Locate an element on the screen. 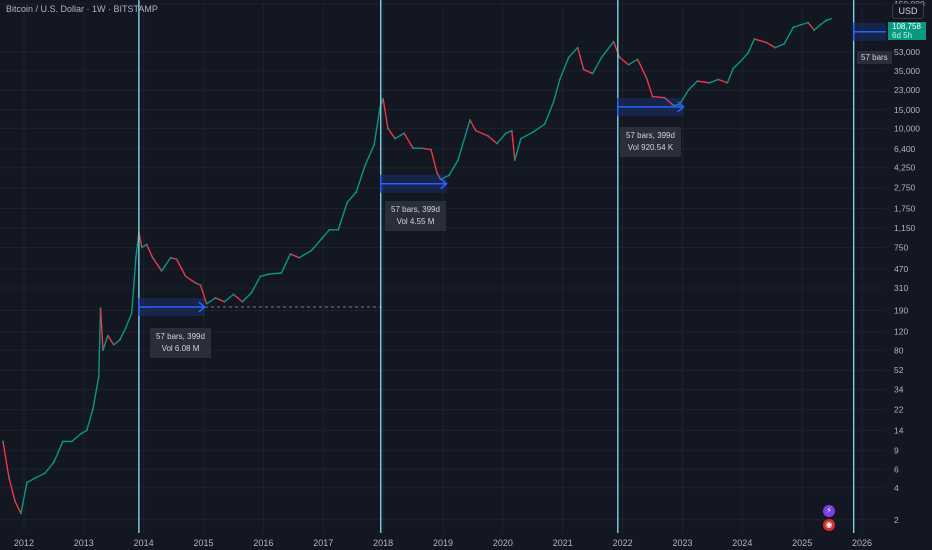 Image resolution: width=932 pixels, height=550 pixels. x-tick-label: 2020 is located at coordinates (503, 543).